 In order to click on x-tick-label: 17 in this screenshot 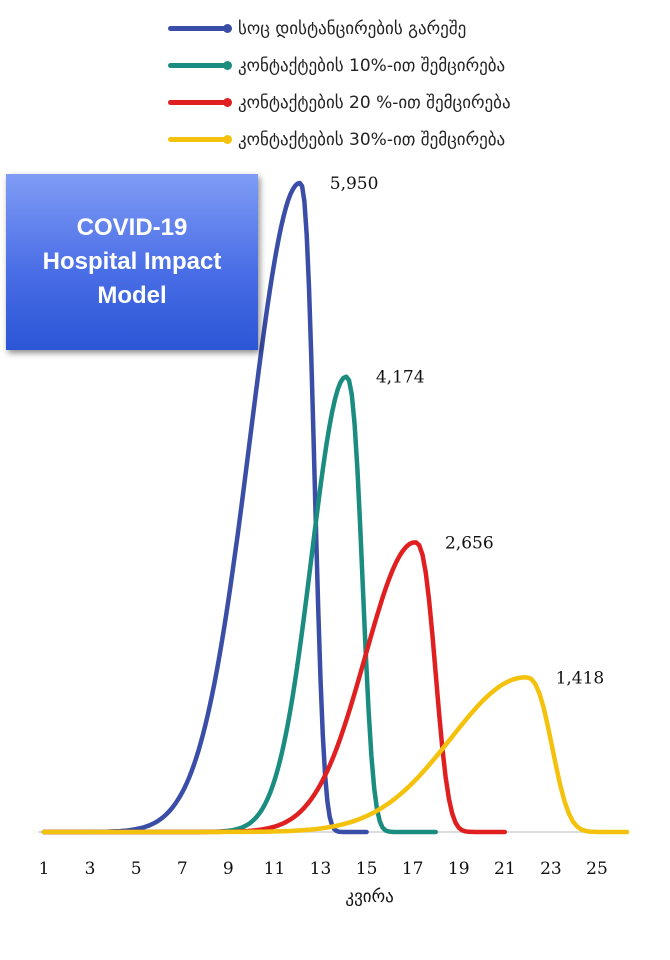, I will do `click(413, 869)`.